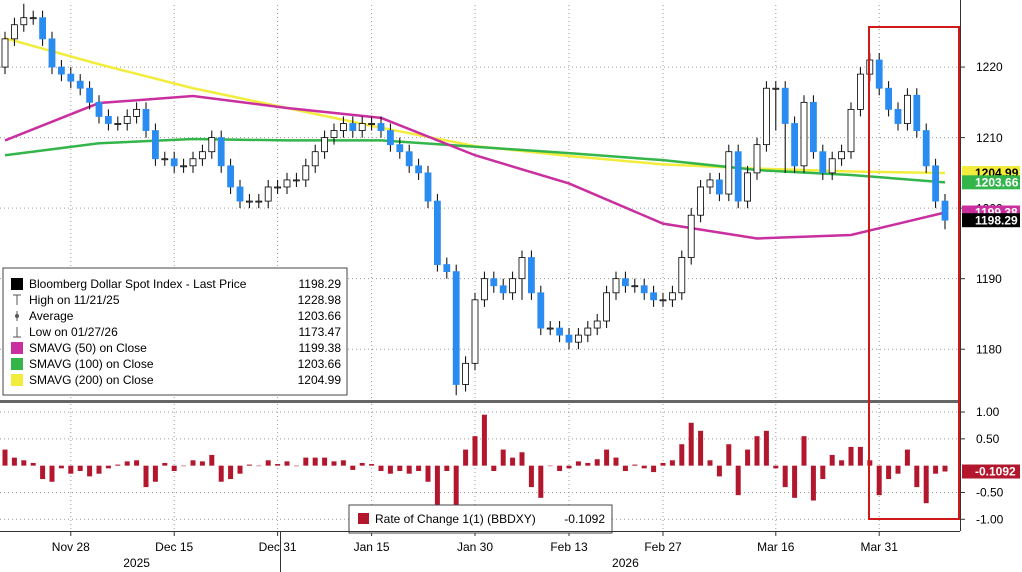 This screenshot has height=572, width=1022. Describe the element at coordinates (776, 547) in the screenshot. I see `x-tick-label: Mar 16` at that location.